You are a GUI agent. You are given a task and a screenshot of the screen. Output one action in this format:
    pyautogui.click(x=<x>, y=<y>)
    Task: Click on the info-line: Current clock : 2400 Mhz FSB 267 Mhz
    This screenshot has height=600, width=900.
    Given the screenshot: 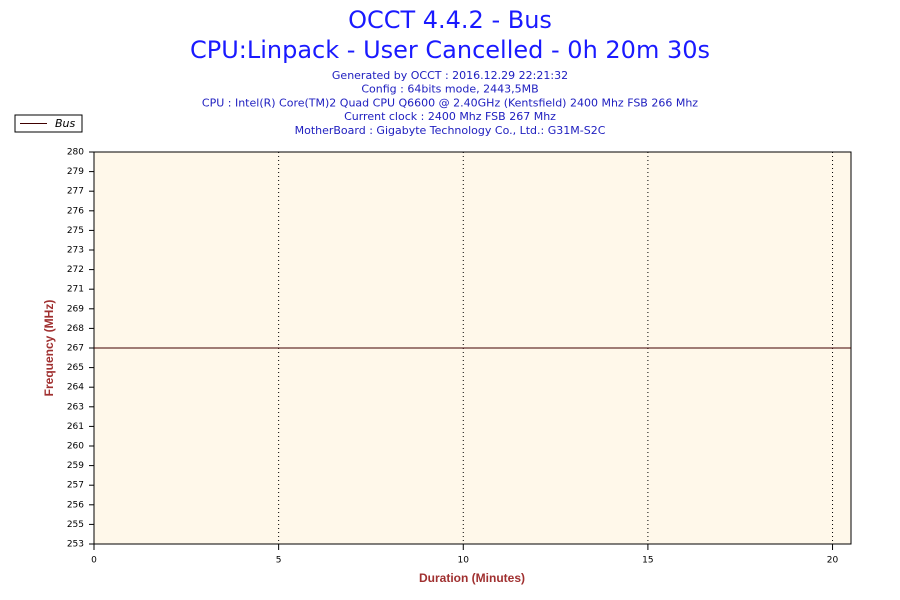 What is the action you would take?
    pyautogui.click(x=450, y=116)
    